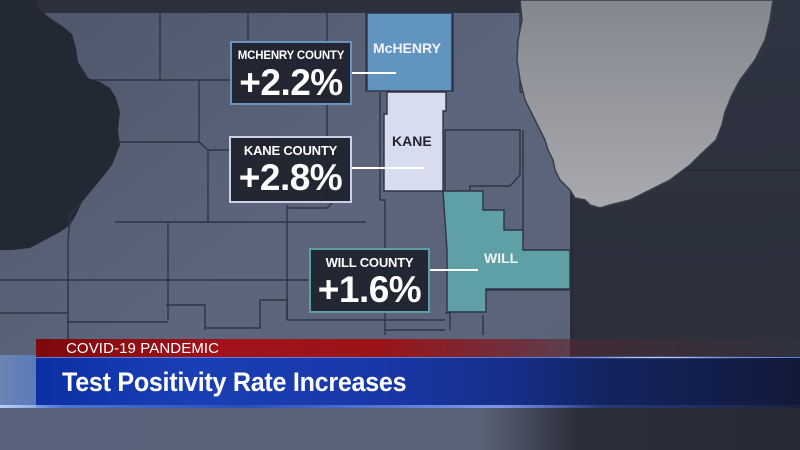 The height and width of the screenshot is (450, 800). I want to click on callout-label-kane: KANE COUNTY, so click(290, 150).